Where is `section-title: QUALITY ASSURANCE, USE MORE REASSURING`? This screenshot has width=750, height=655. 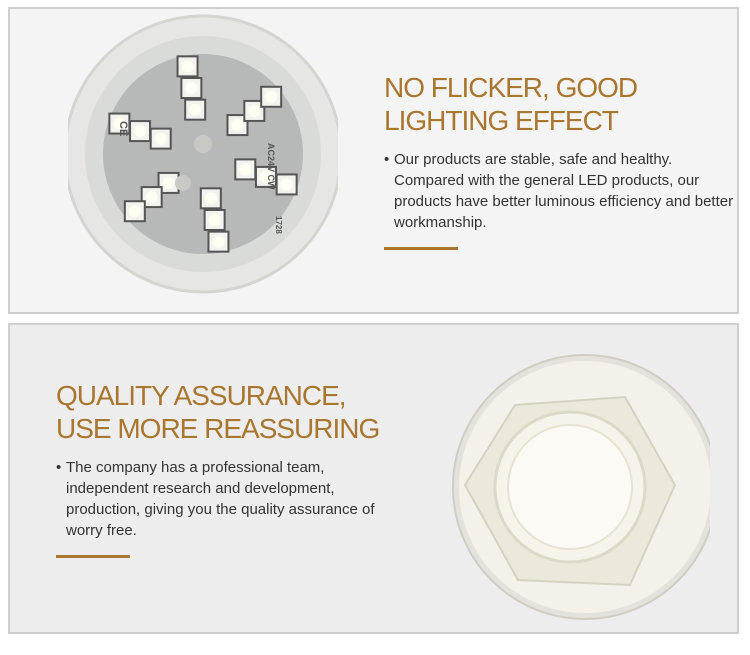
section-title: QUALITY ASSURANCE, USE MORE REASSURING is located at coordinates (218, 412).